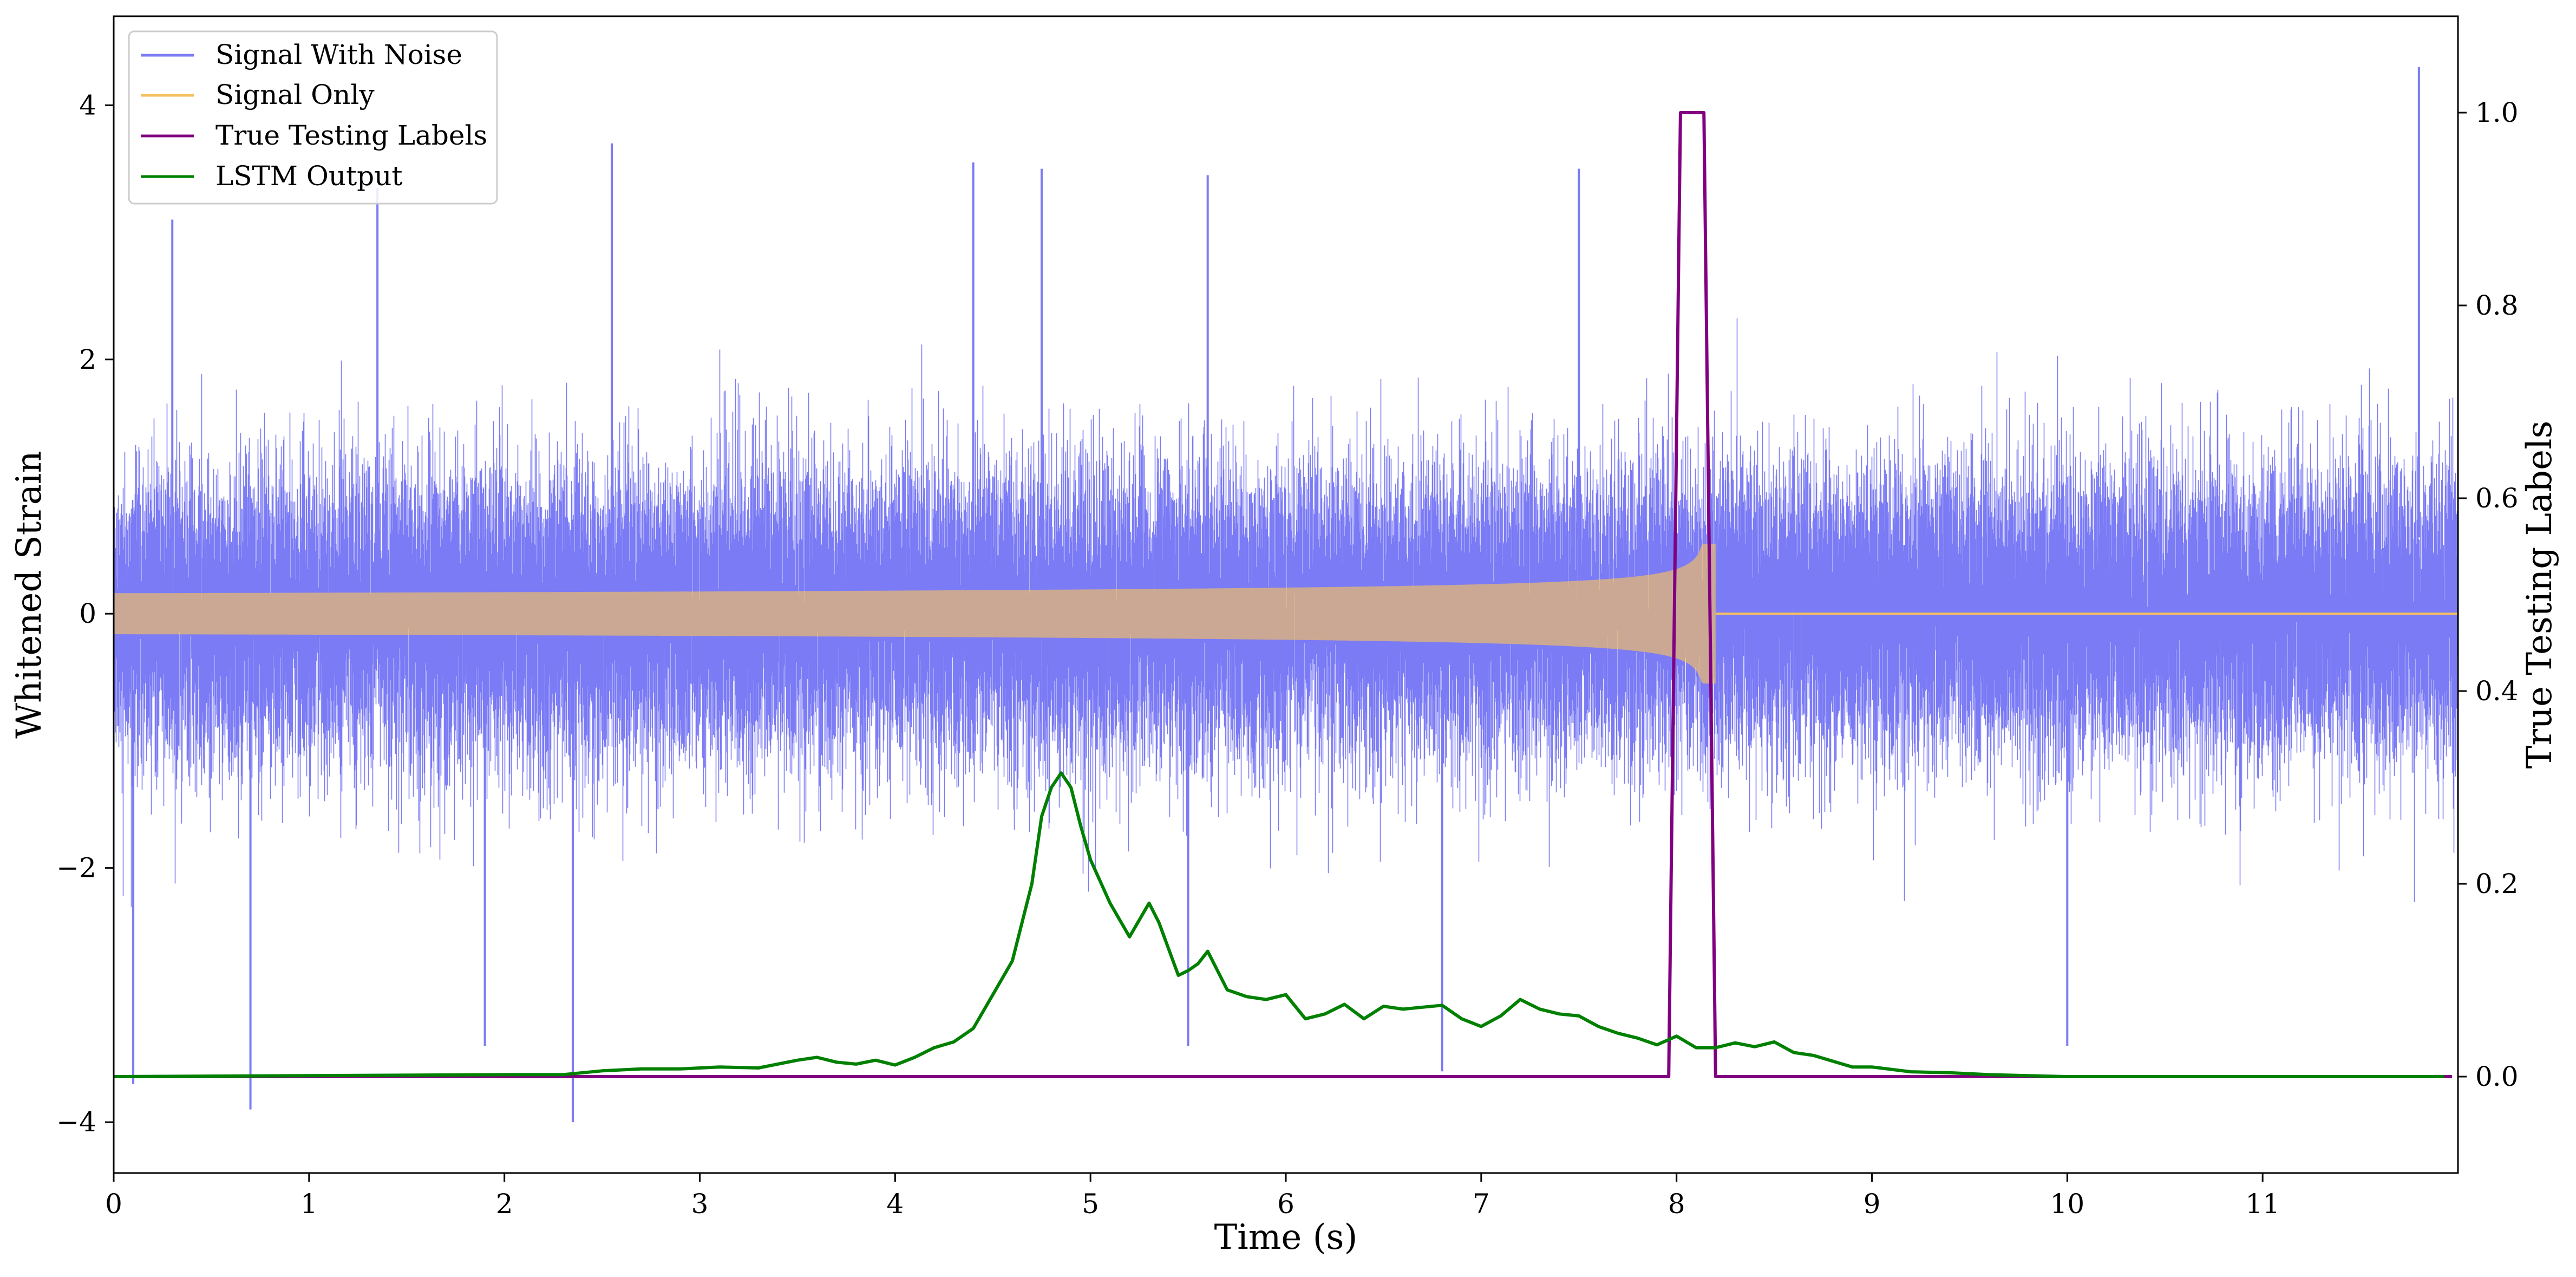 The height and width of the screenshot is (1277, 2576). Describe the element at coordinates (88, 613) in the screenshot. I see `y-tick-label-0: 0` at that location.